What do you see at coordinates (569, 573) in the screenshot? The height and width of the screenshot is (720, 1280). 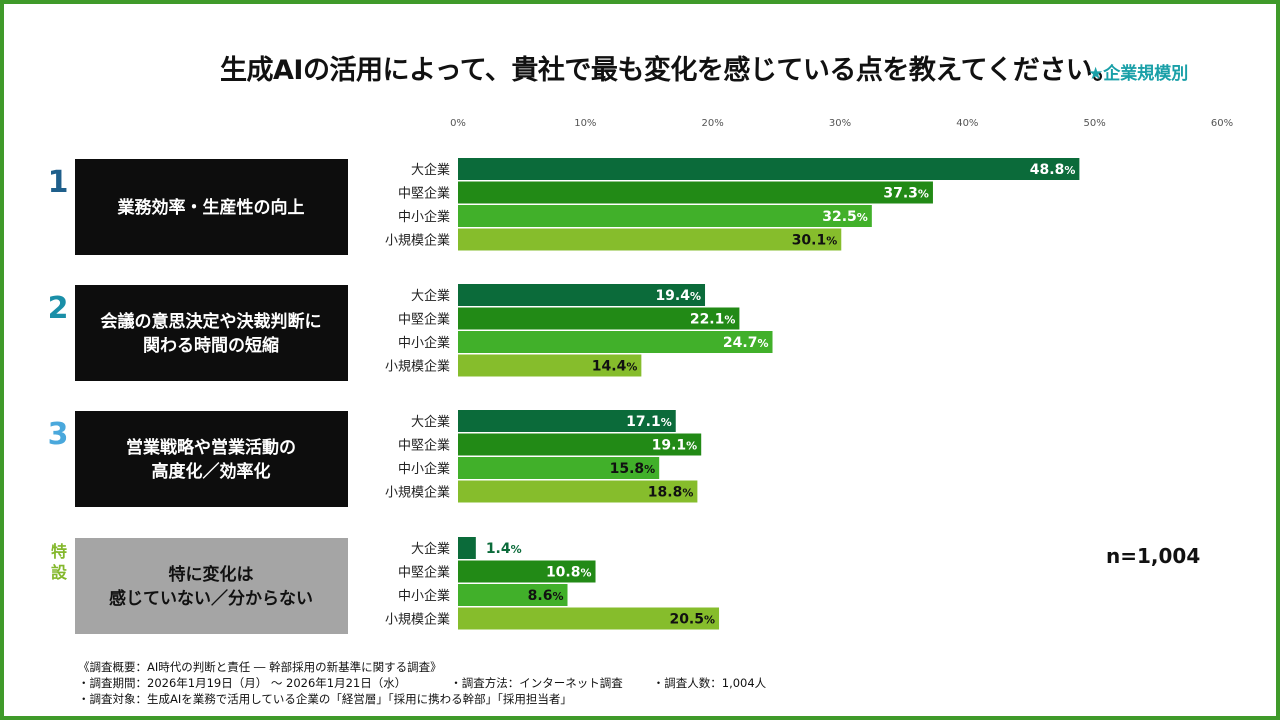 I see `data-label: 10.8%` at bounding box center [569, 573].